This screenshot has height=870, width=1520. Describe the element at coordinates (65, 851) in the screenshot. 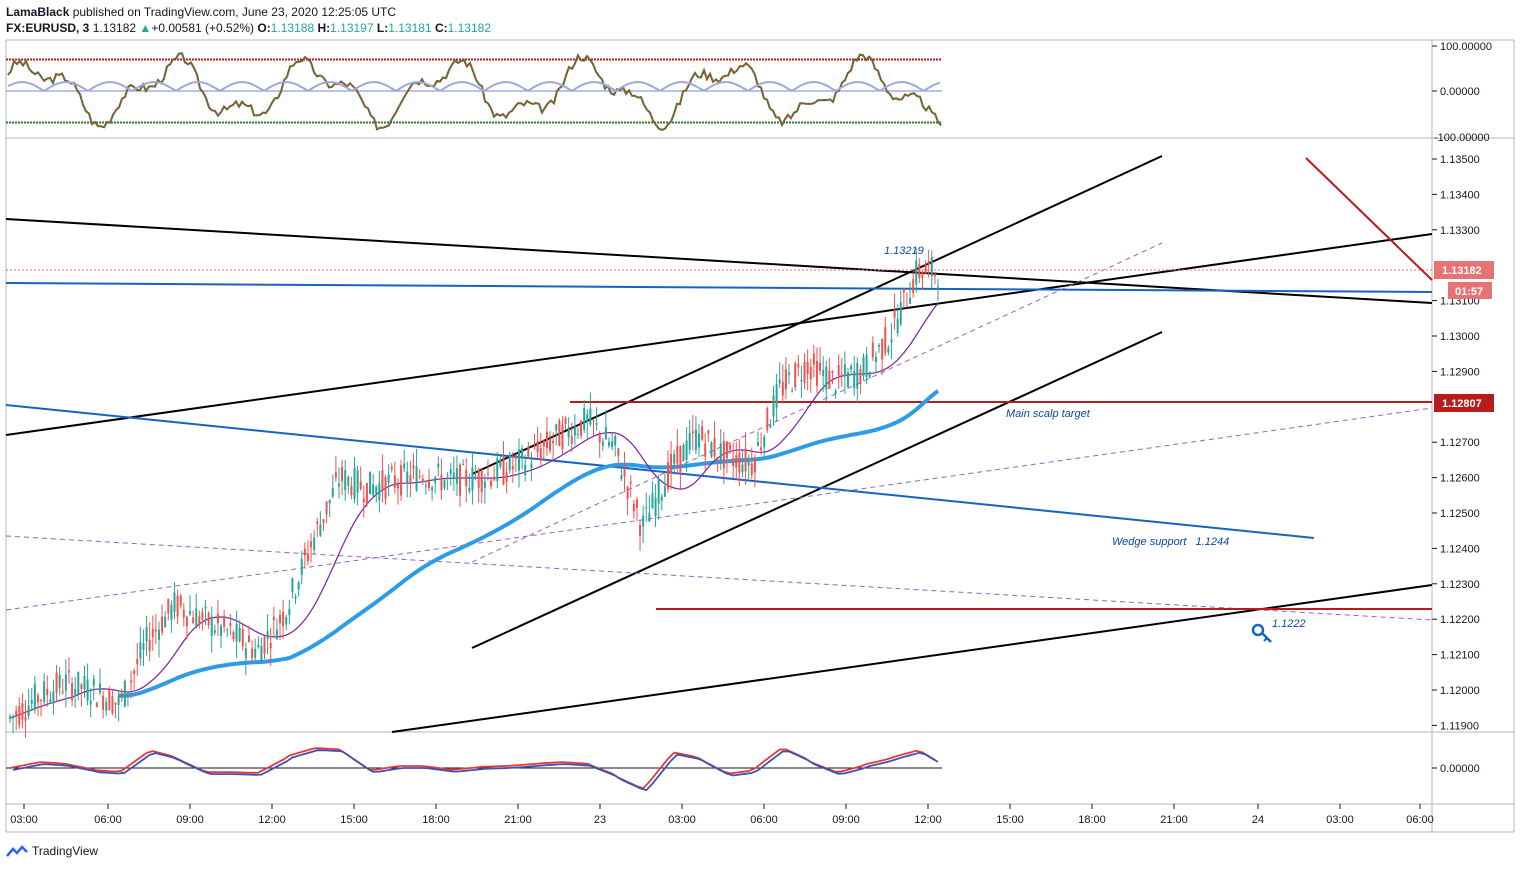

I see `footer-brand: TradingView` at that location.